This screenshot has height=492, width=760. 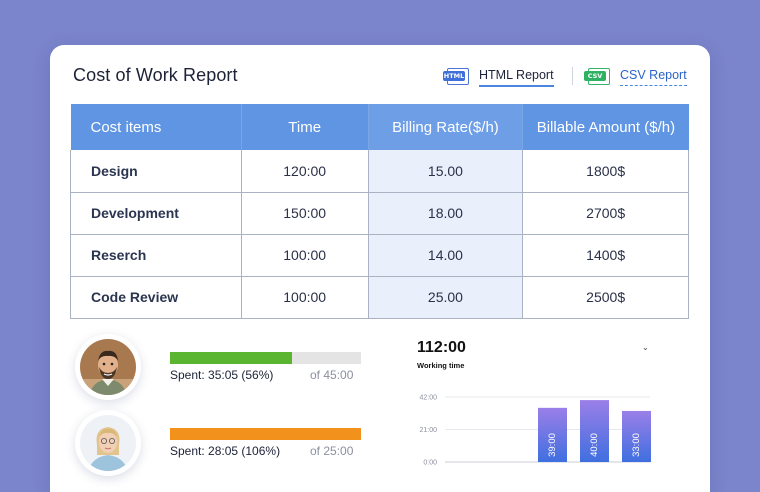 I want to click on html-file-icon: HTML, so click(x=456, y=77).